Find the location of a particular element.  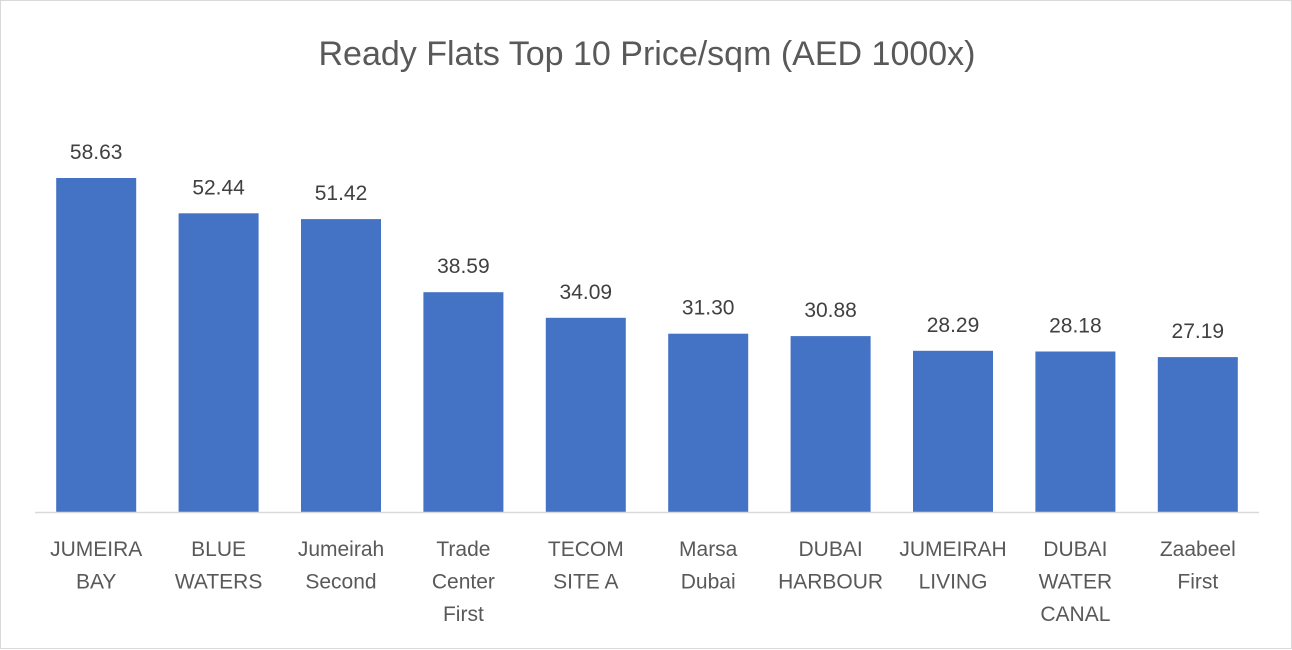

value-label-4: 34.09 is located at coordinates (586, 292).